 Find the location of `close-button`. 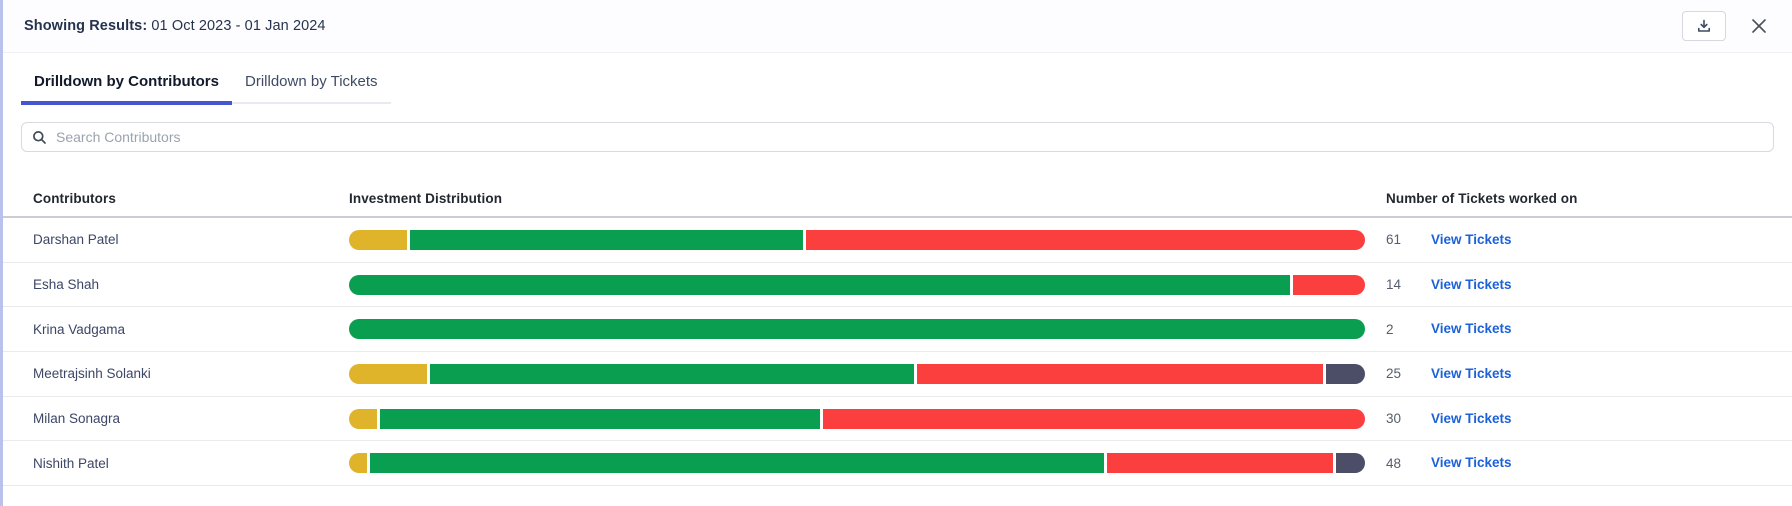

close-button is located at coordinates (1759, 26).